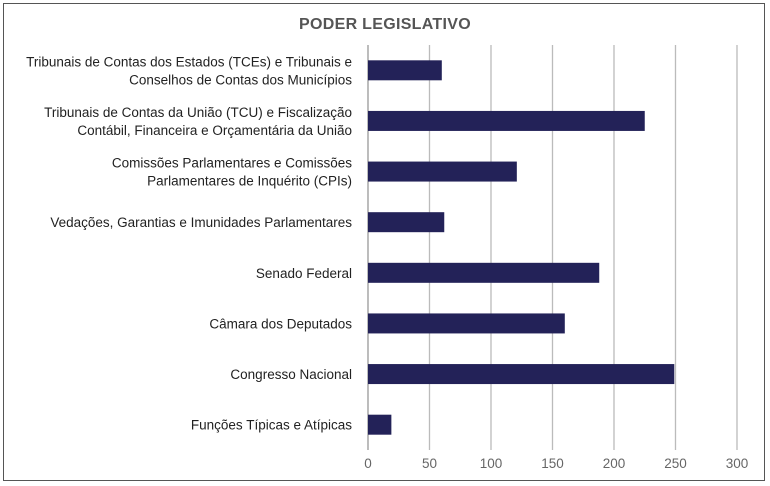 This screenshot has height=486, width=770. Describe the element at coordinates (614, 463) in the screenshot. I see `x-tick-label: 200` at that location.